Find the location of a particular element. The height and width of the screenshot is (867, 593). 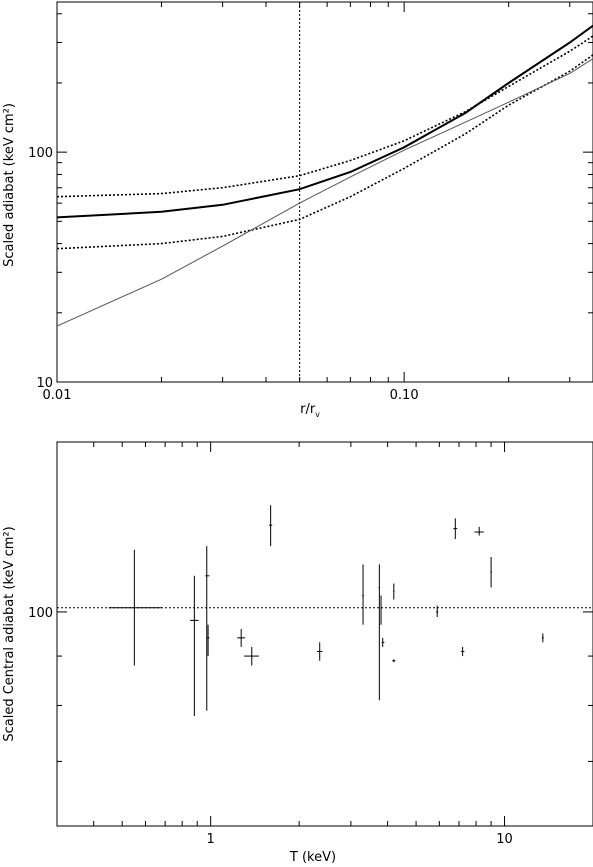

bottom-x-tick-label: 1 is located at coordinates (211, 839).